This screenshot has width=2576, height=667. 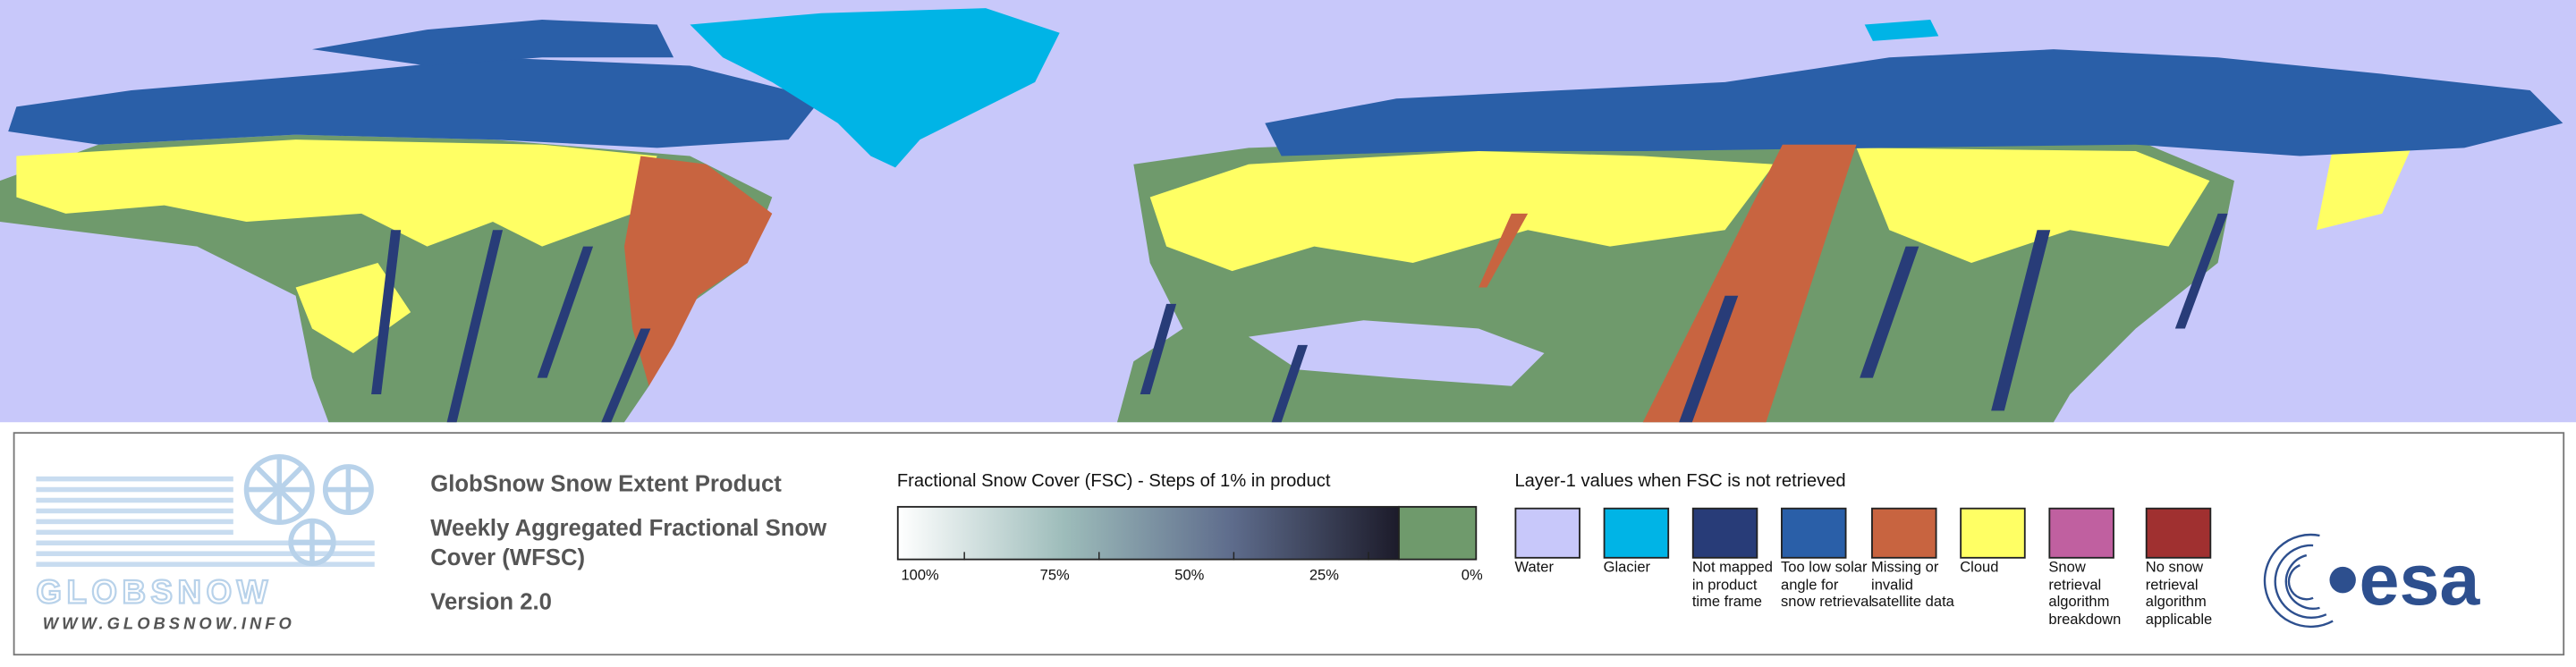 I want to click on esa-logo: esa, so click(x=2372, y=581).